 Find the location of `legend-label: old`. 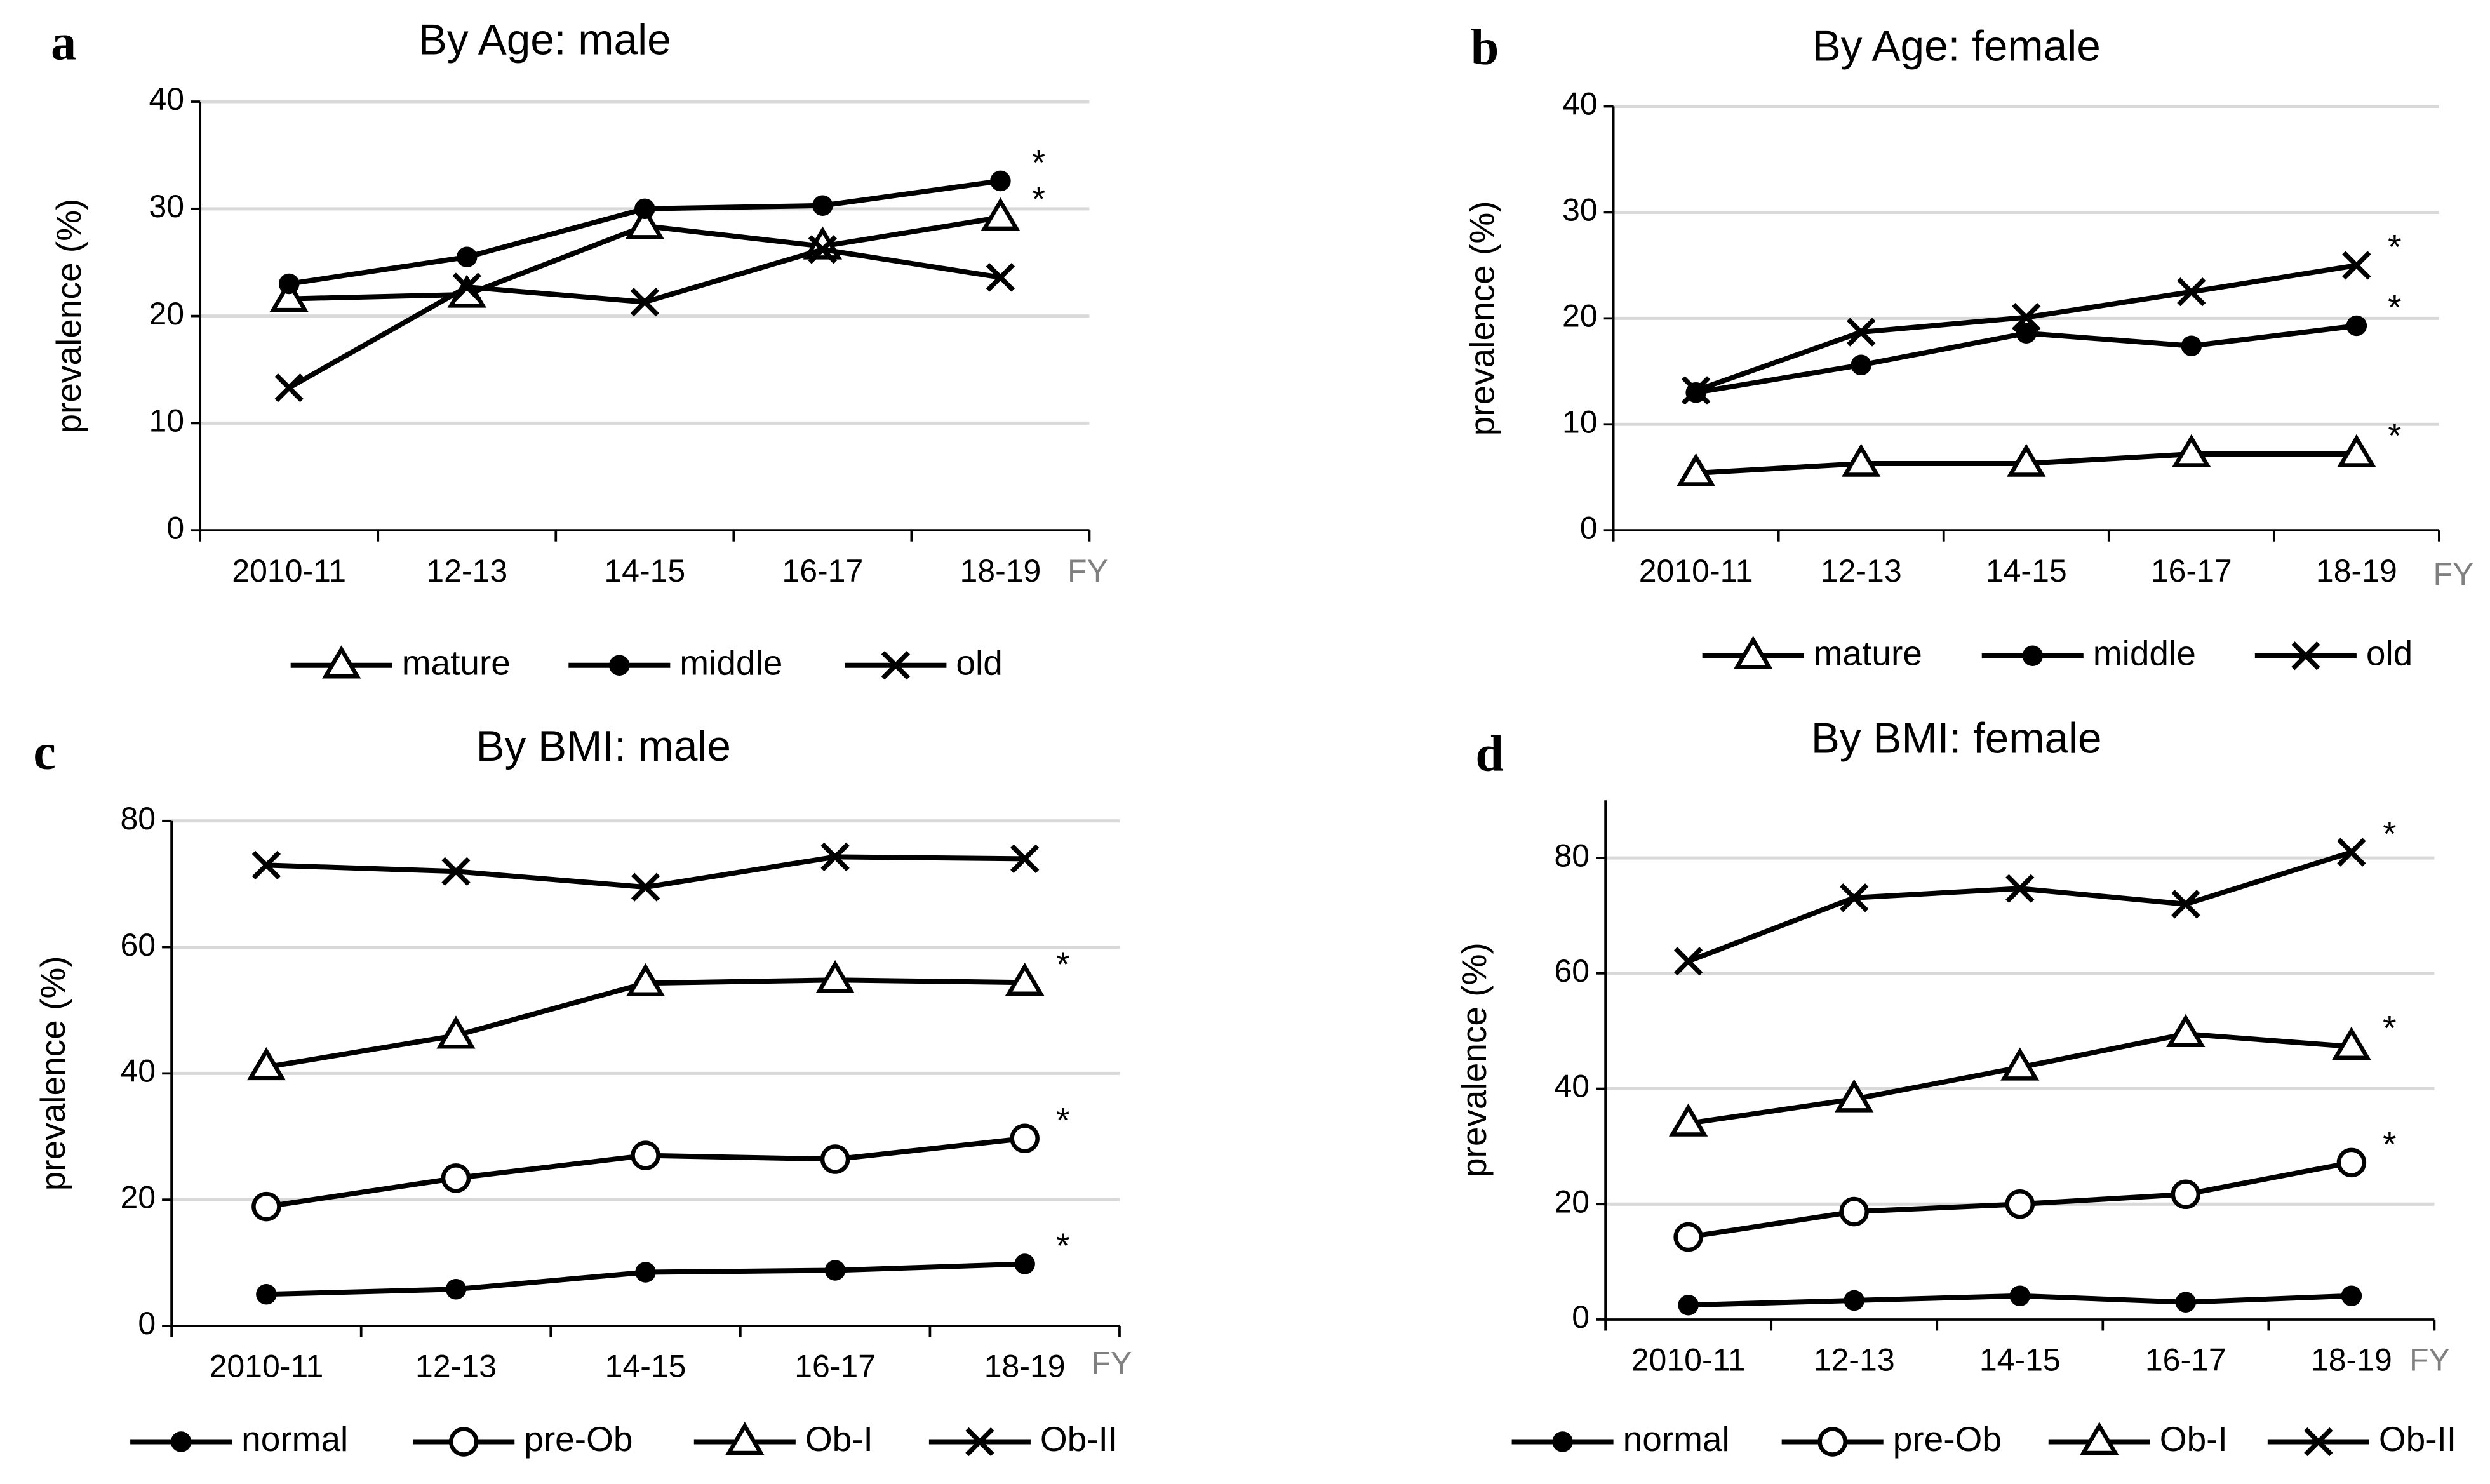

legend-label: old is located at coordinates (979, 662).